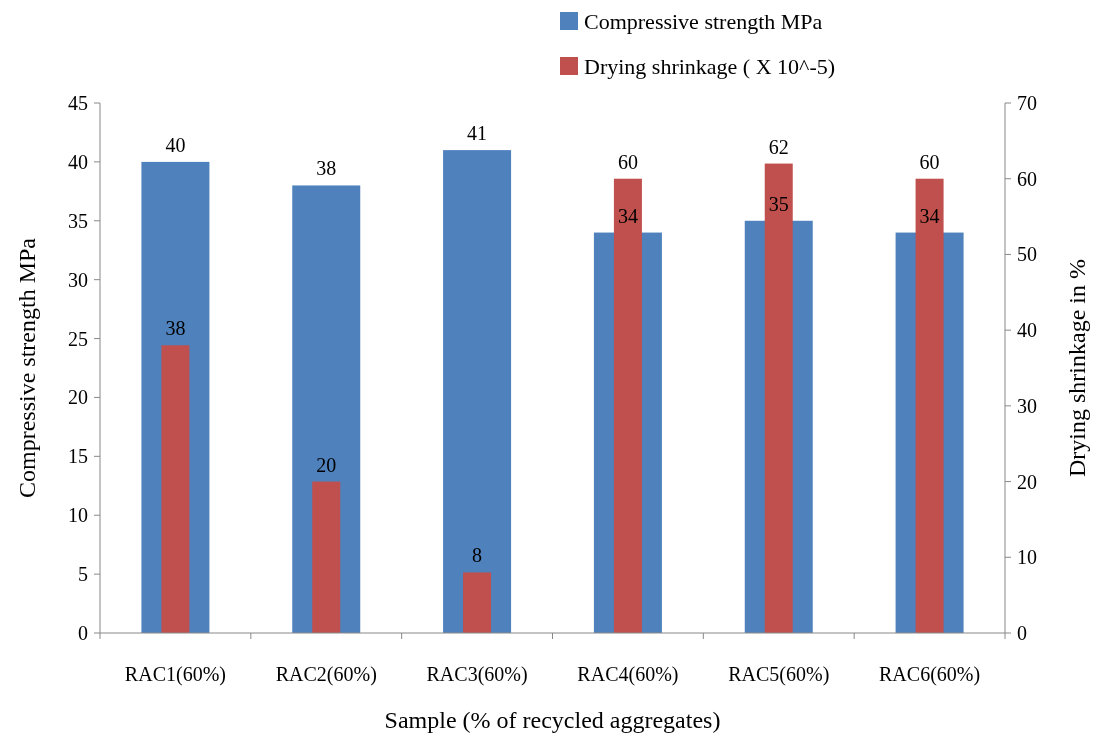  Describe the element at coordinates (326, 464) in the screenshot. I see `data-label: 20` at that location.